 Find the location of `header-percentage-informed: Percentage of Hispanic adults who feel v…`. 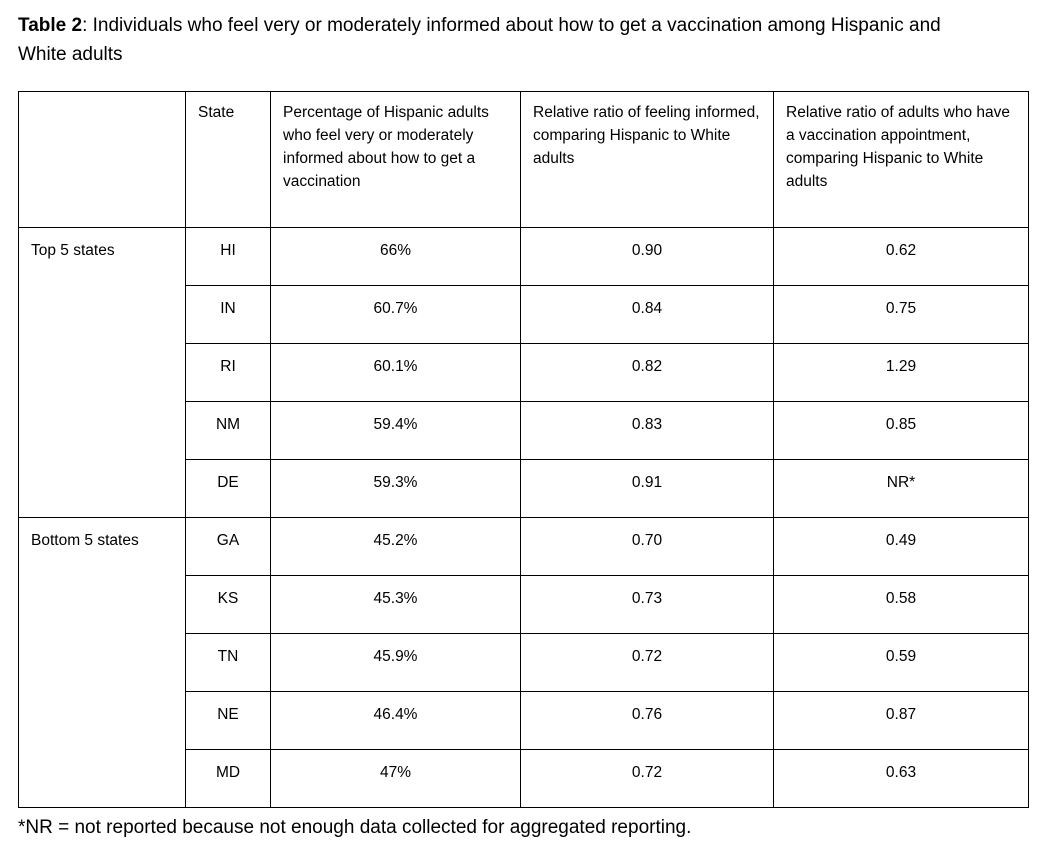

header-percentage-informed: Percentage of Hispanic adults who feel v… is located at coordinates (395, 159).